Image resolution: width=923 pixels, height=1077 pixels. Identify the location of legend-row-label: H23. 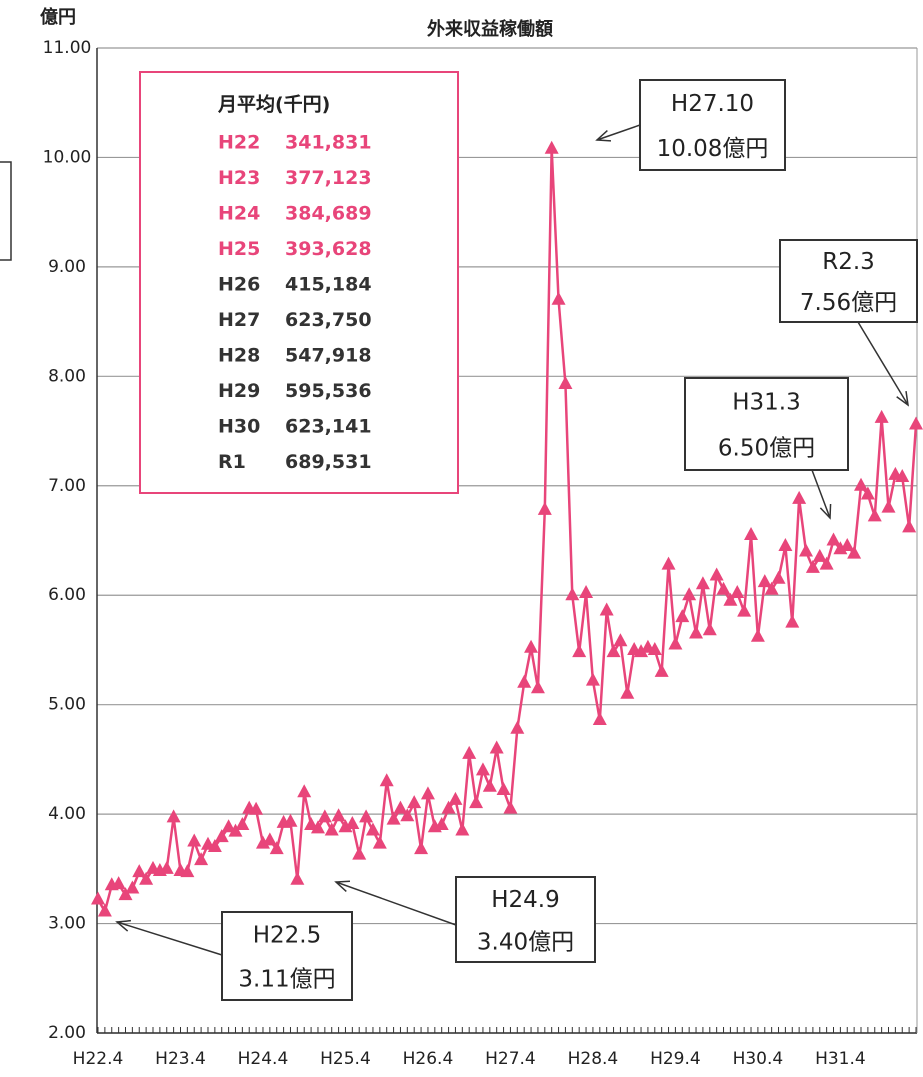
(239, 178).